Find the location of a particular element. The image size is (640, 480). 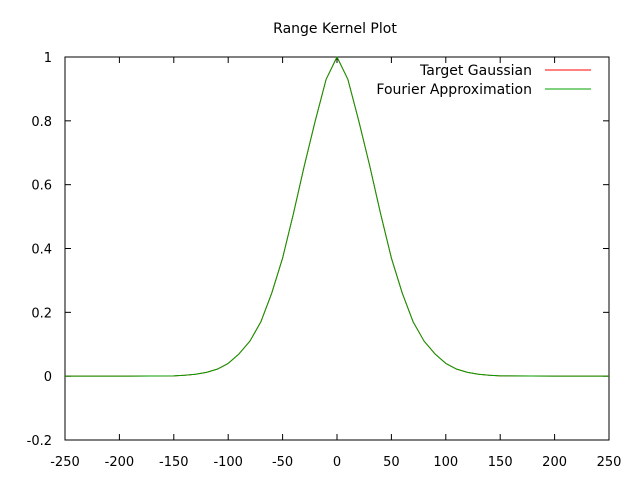

chart-title: Range Kernel Plot is located at coordinates (335, 29).